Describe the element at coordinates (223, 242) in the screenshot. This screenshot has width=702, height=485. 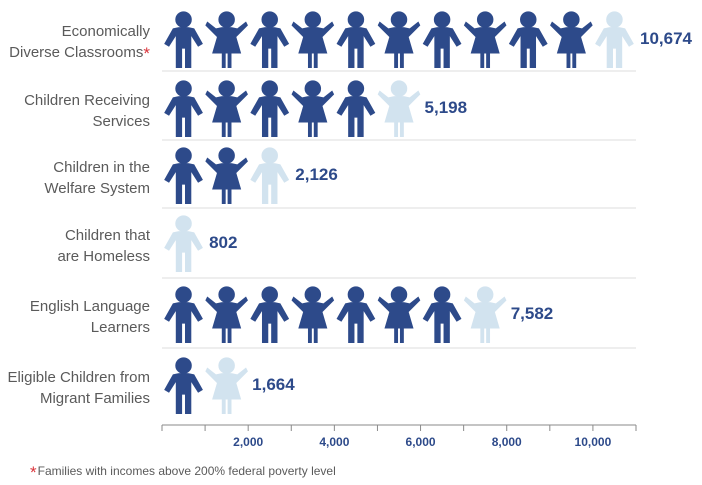
I see `value-label: 802` at that location.